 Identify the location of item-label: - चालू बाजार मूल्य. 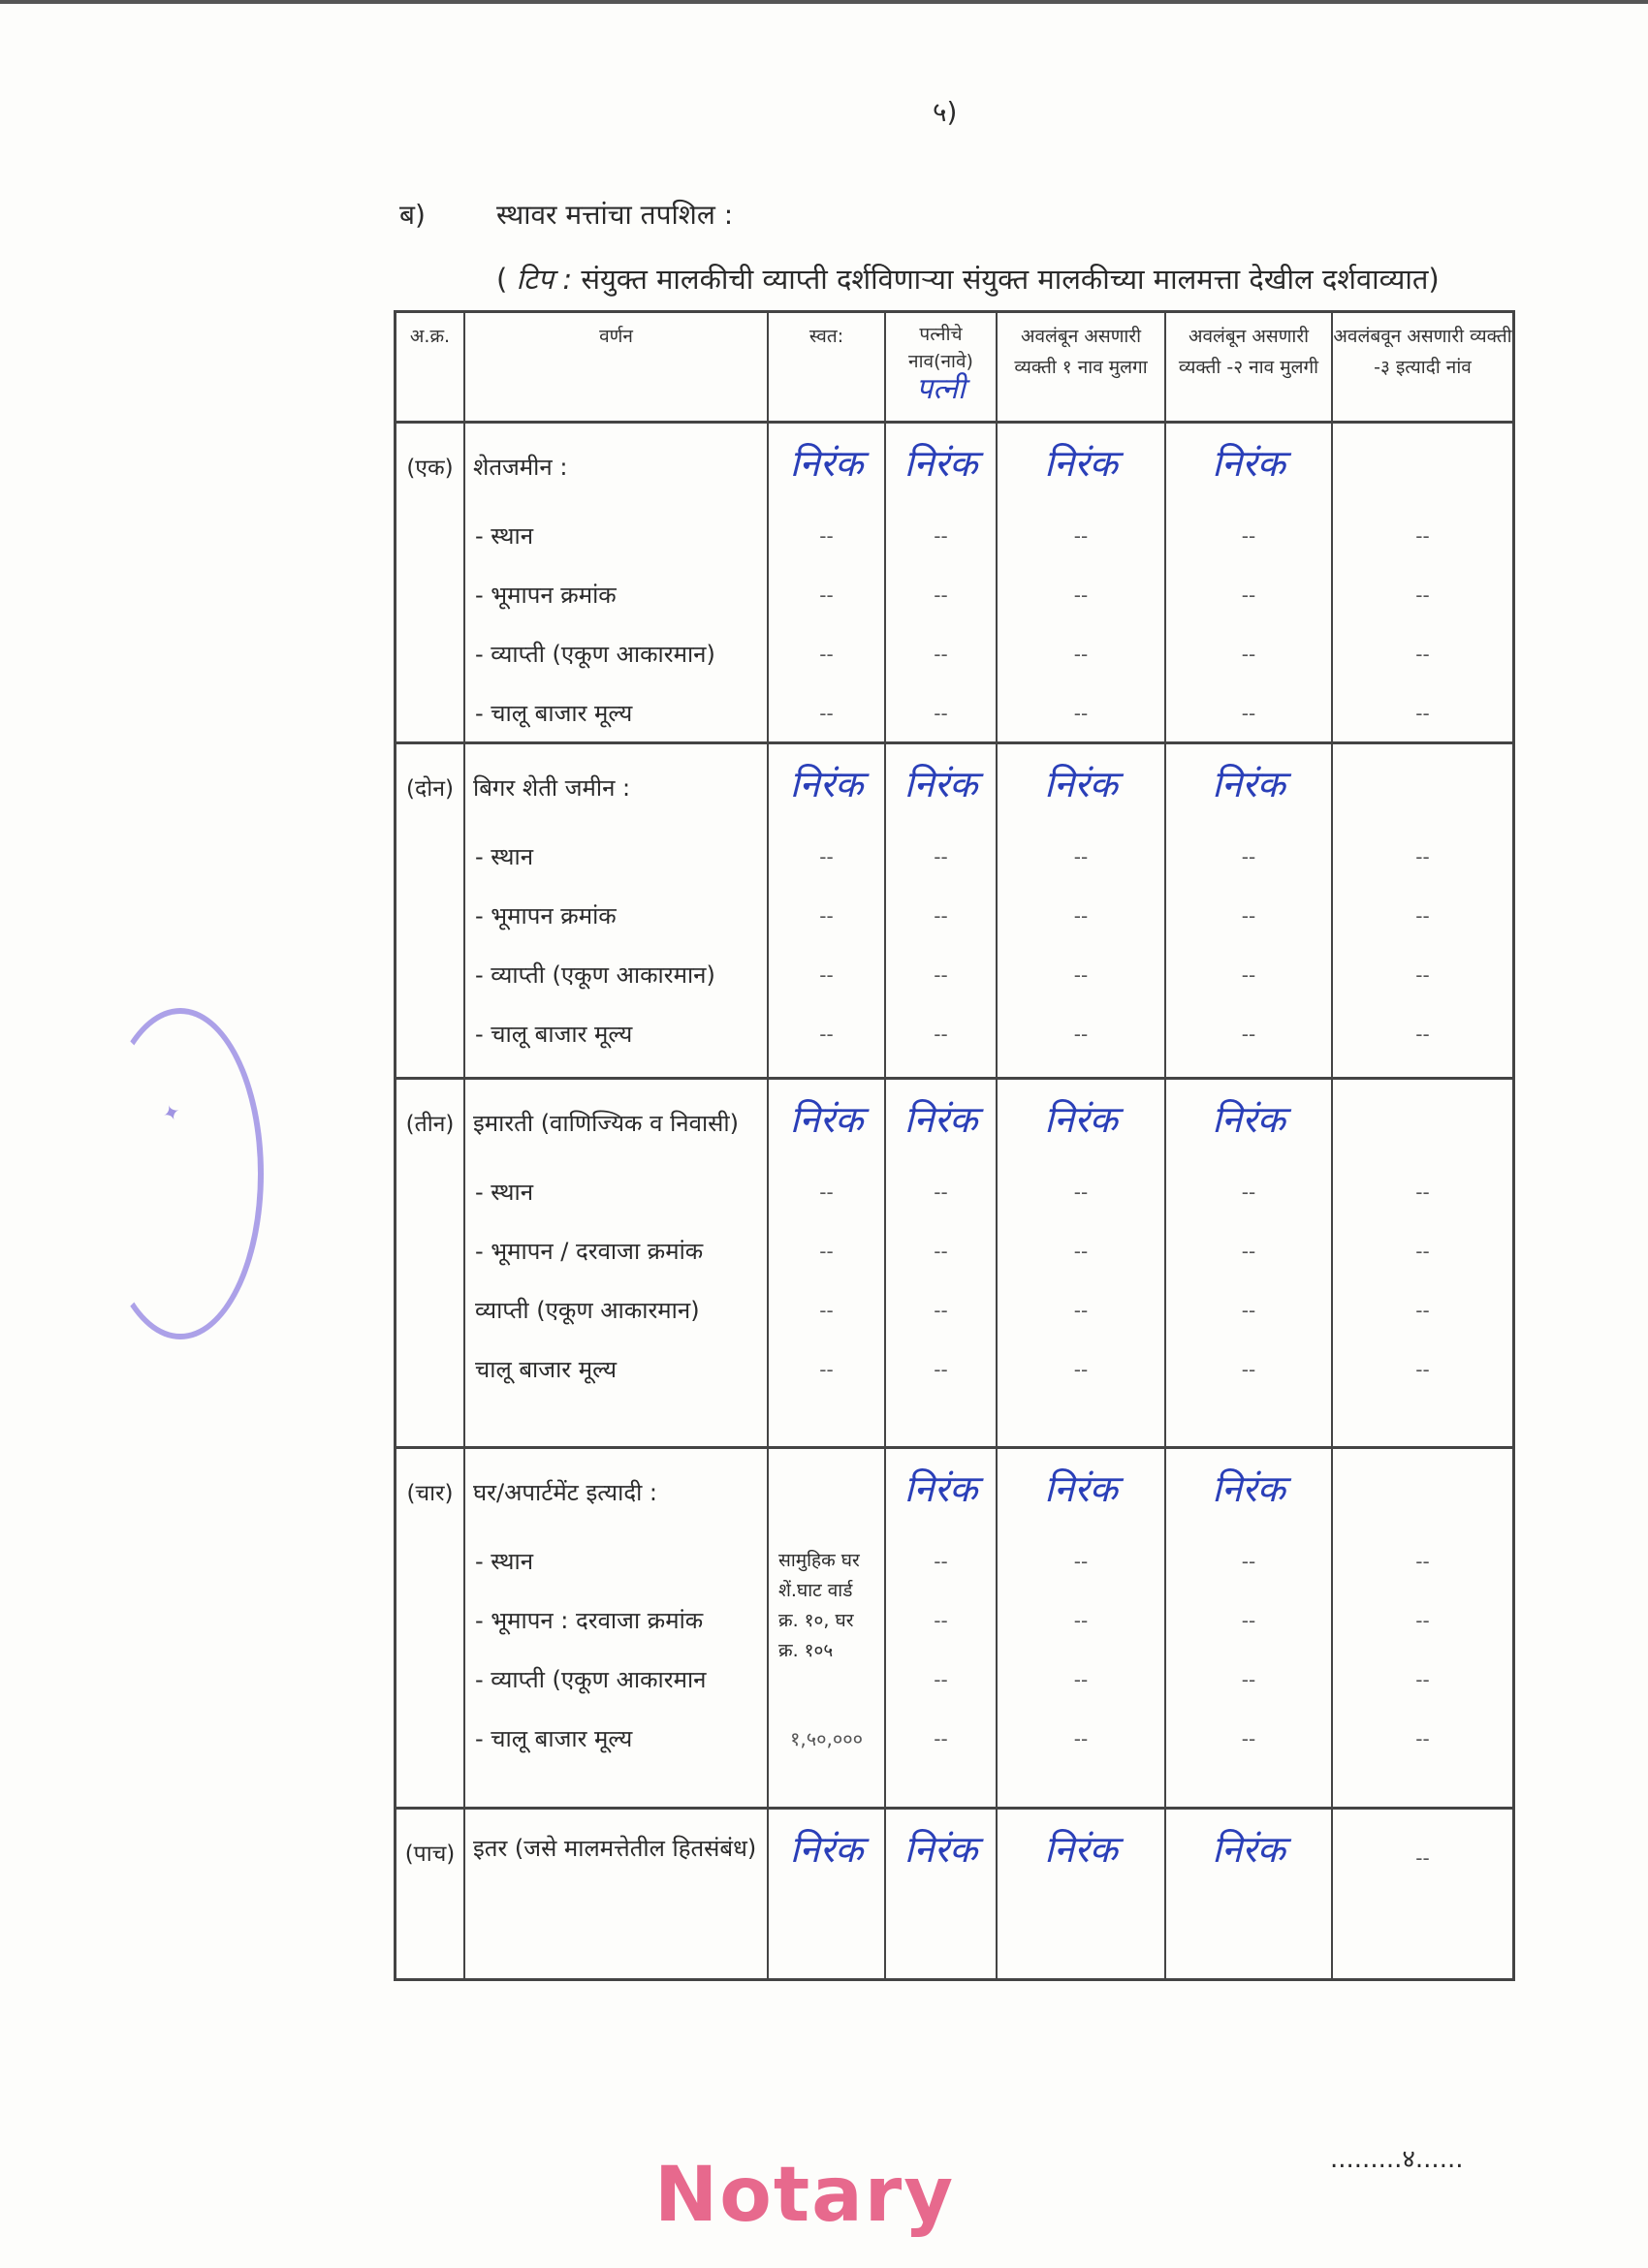
(554, 714).